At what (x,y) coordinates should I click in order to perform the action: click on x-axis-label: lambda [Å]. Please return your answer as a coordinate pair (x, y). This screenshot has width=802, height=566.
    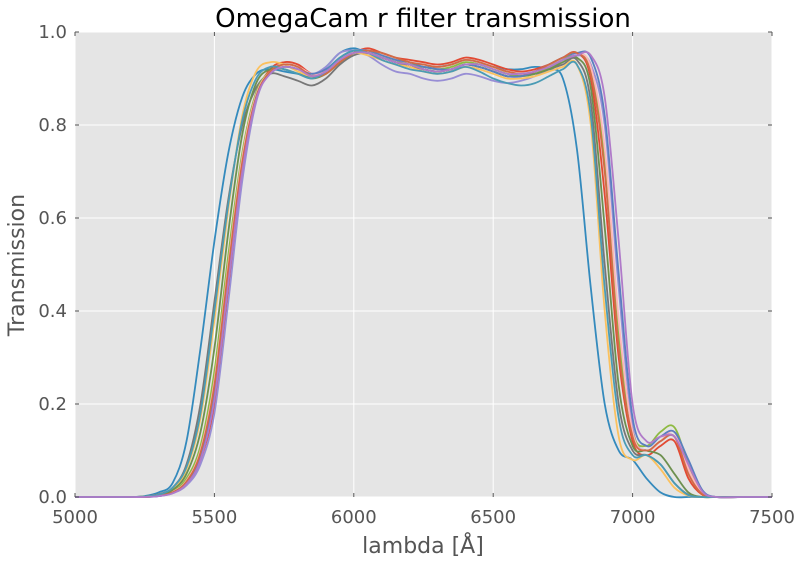
    Looking at the image, I should click on (423, 545).